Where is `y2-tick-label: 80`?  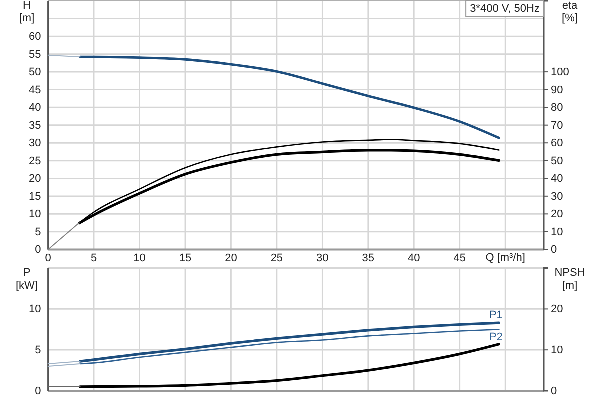
y2-tick-label: 80 is located at coordinates (557, 108).